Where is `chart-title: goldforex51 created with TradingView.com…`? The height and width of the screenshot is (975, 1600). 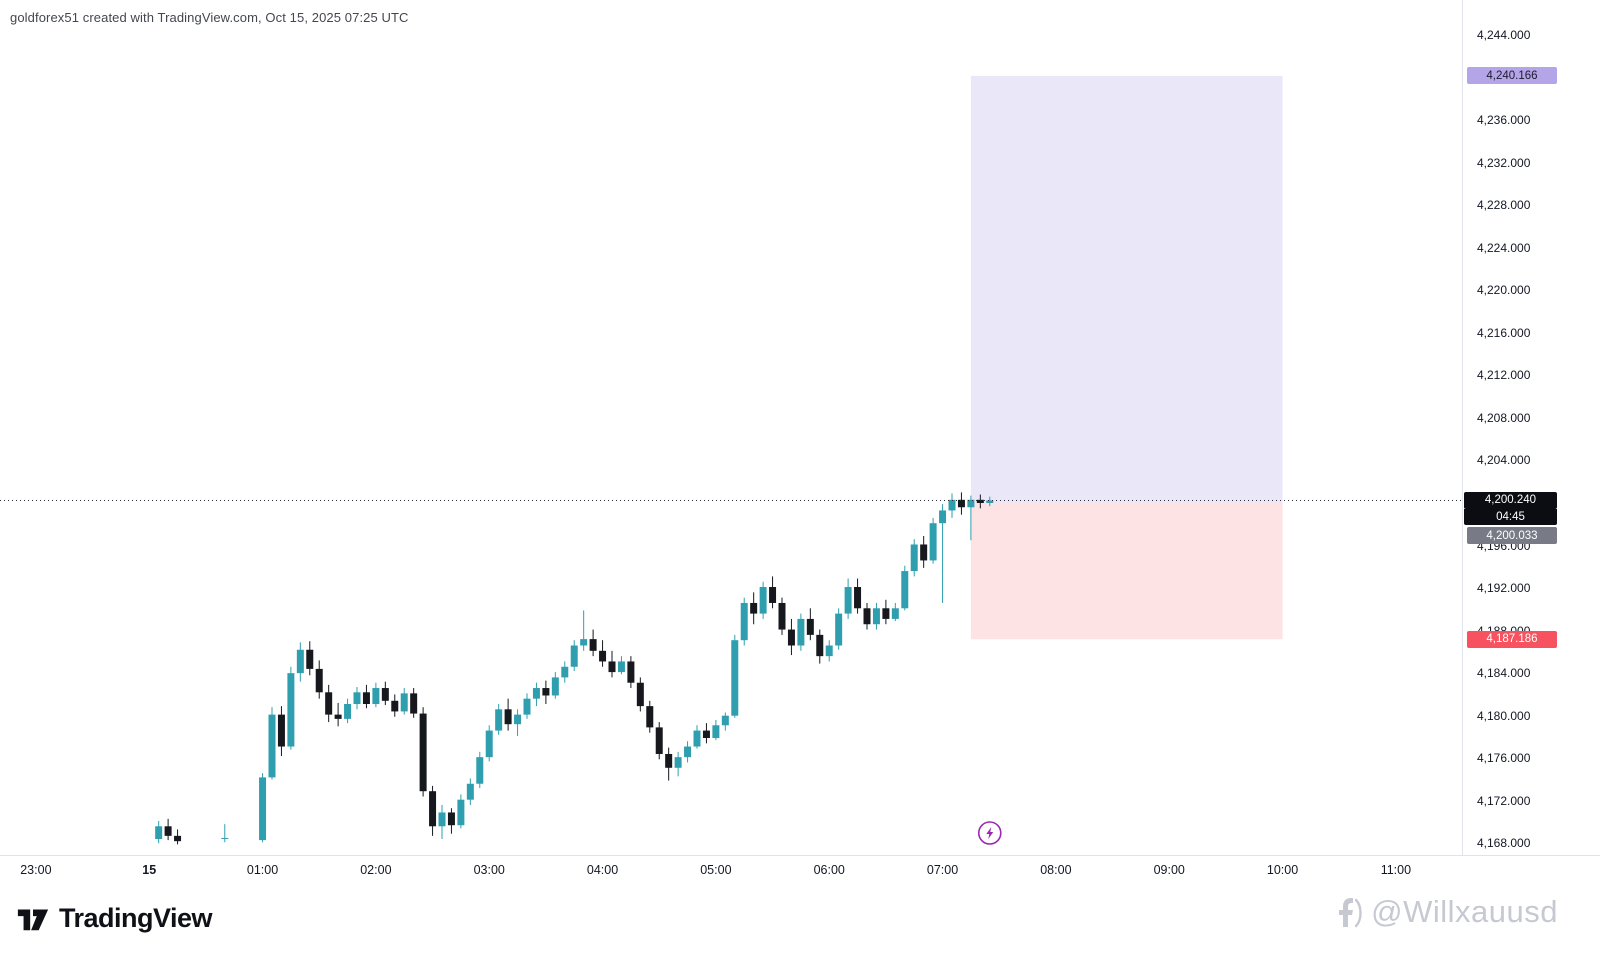
chart-title: goldforex51 created with TradingView.com… is located at coordinates (209, 17).